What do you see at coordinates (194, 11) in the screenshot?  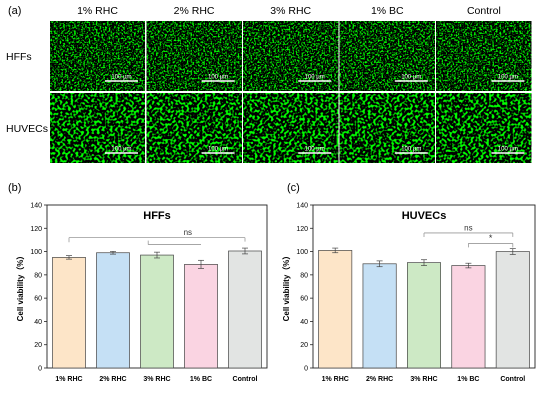 I see `column-header-2-rhc: 2% RHC` at bounding box center [194, 11].